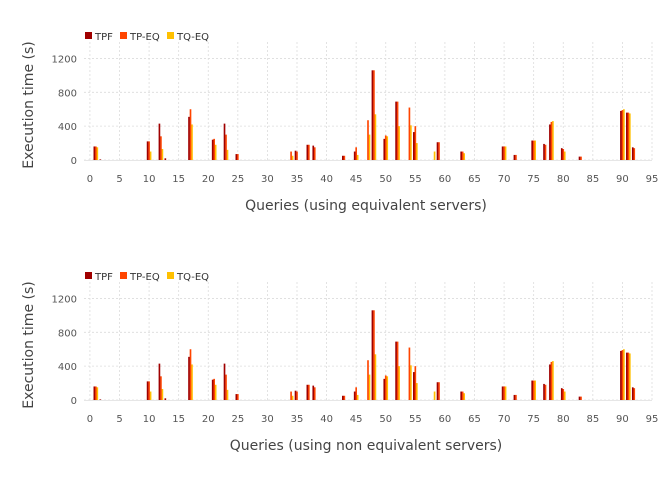 The image size is (672, 484). I want to click on x-tick-label: 90, so click(622, 419).